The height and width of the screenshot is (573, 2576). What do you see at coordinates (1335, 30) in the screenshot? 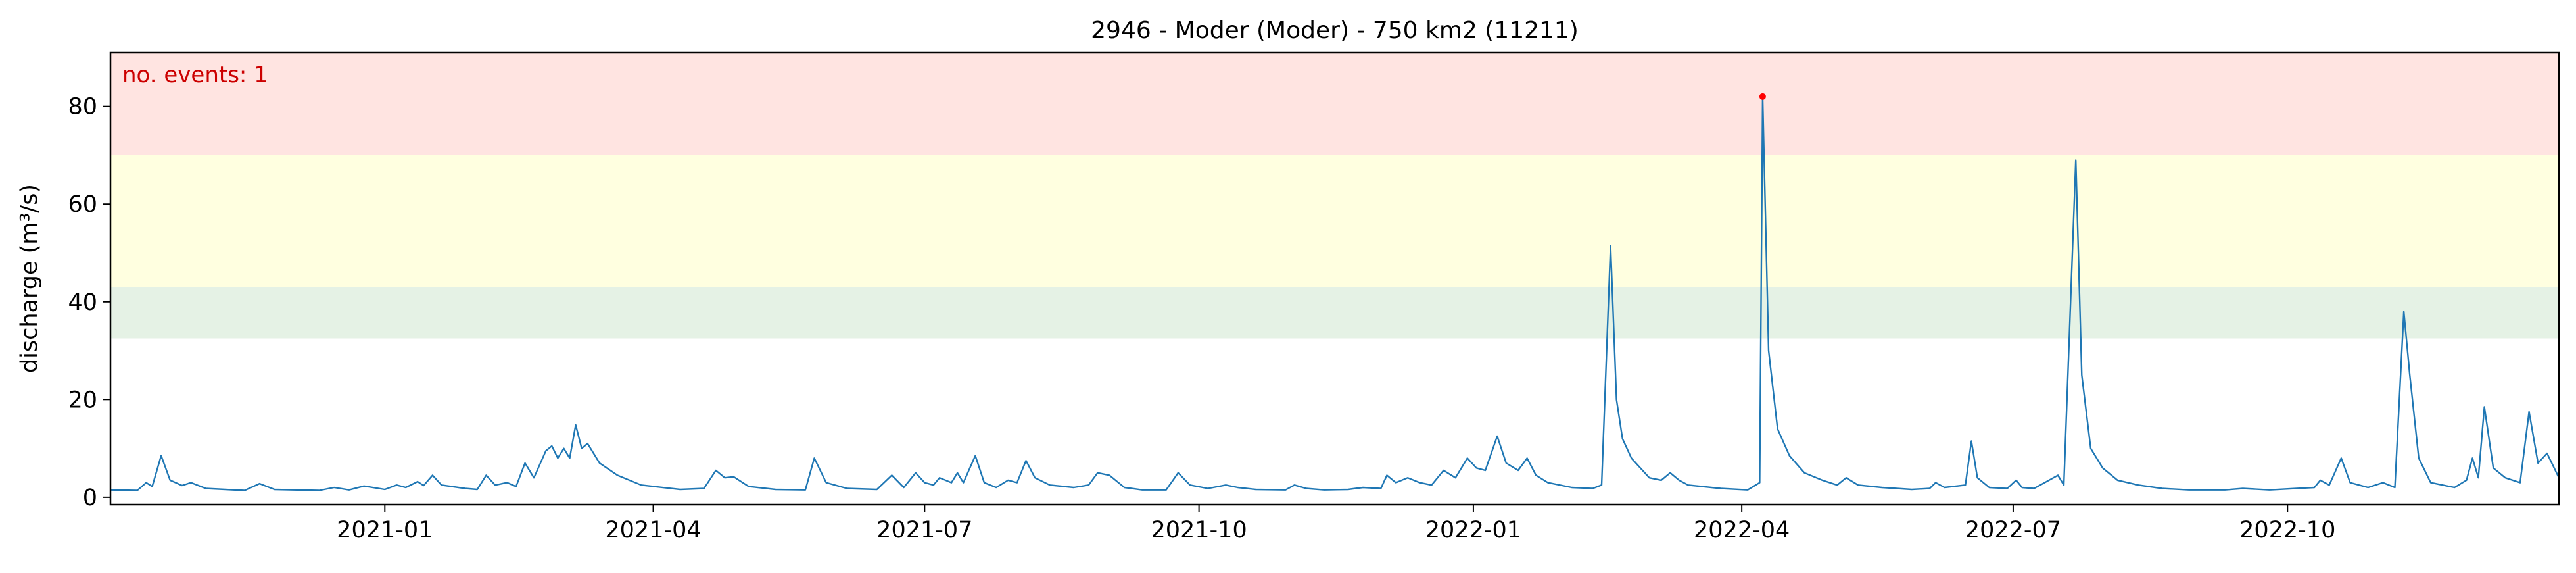
I see `chart-title: 2946 - Moder (Moder) - 750 km2 (11211)` at bounding box center [1335, 30].